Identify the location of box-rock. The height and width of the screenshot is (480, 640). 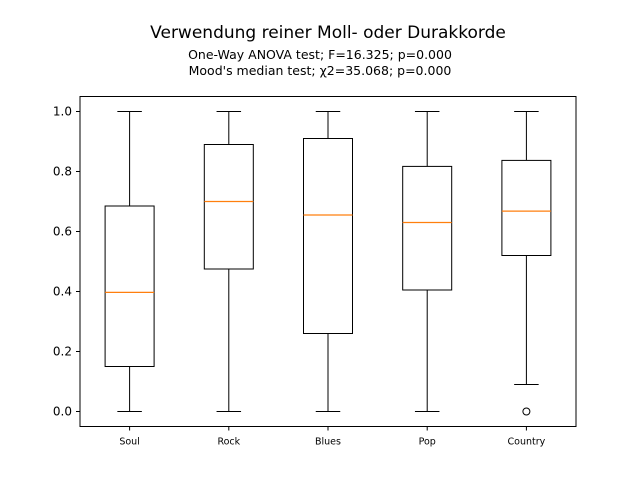
(228, 261).